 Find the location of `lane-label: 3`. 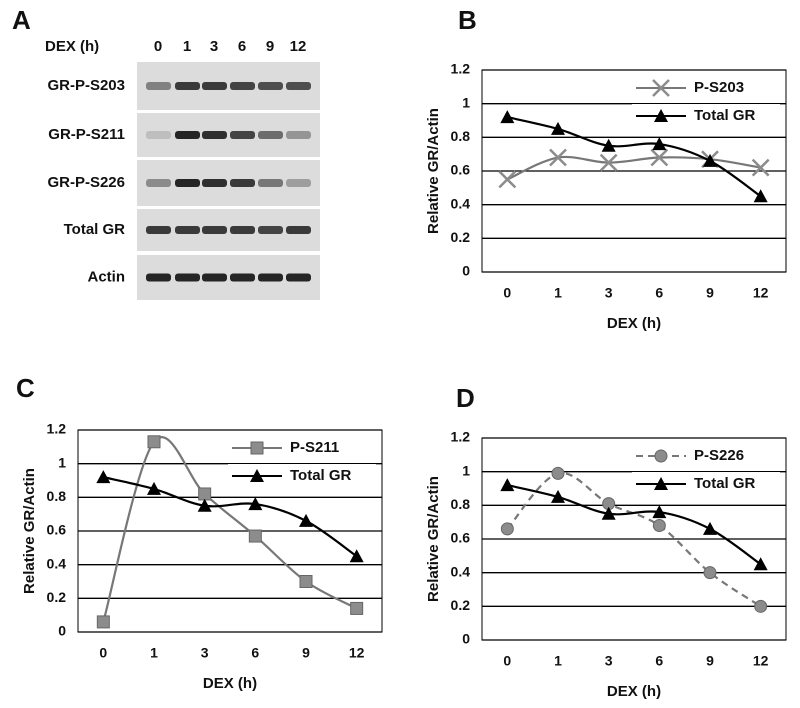

lane-label: 3 is located at coordinates (214, 46).